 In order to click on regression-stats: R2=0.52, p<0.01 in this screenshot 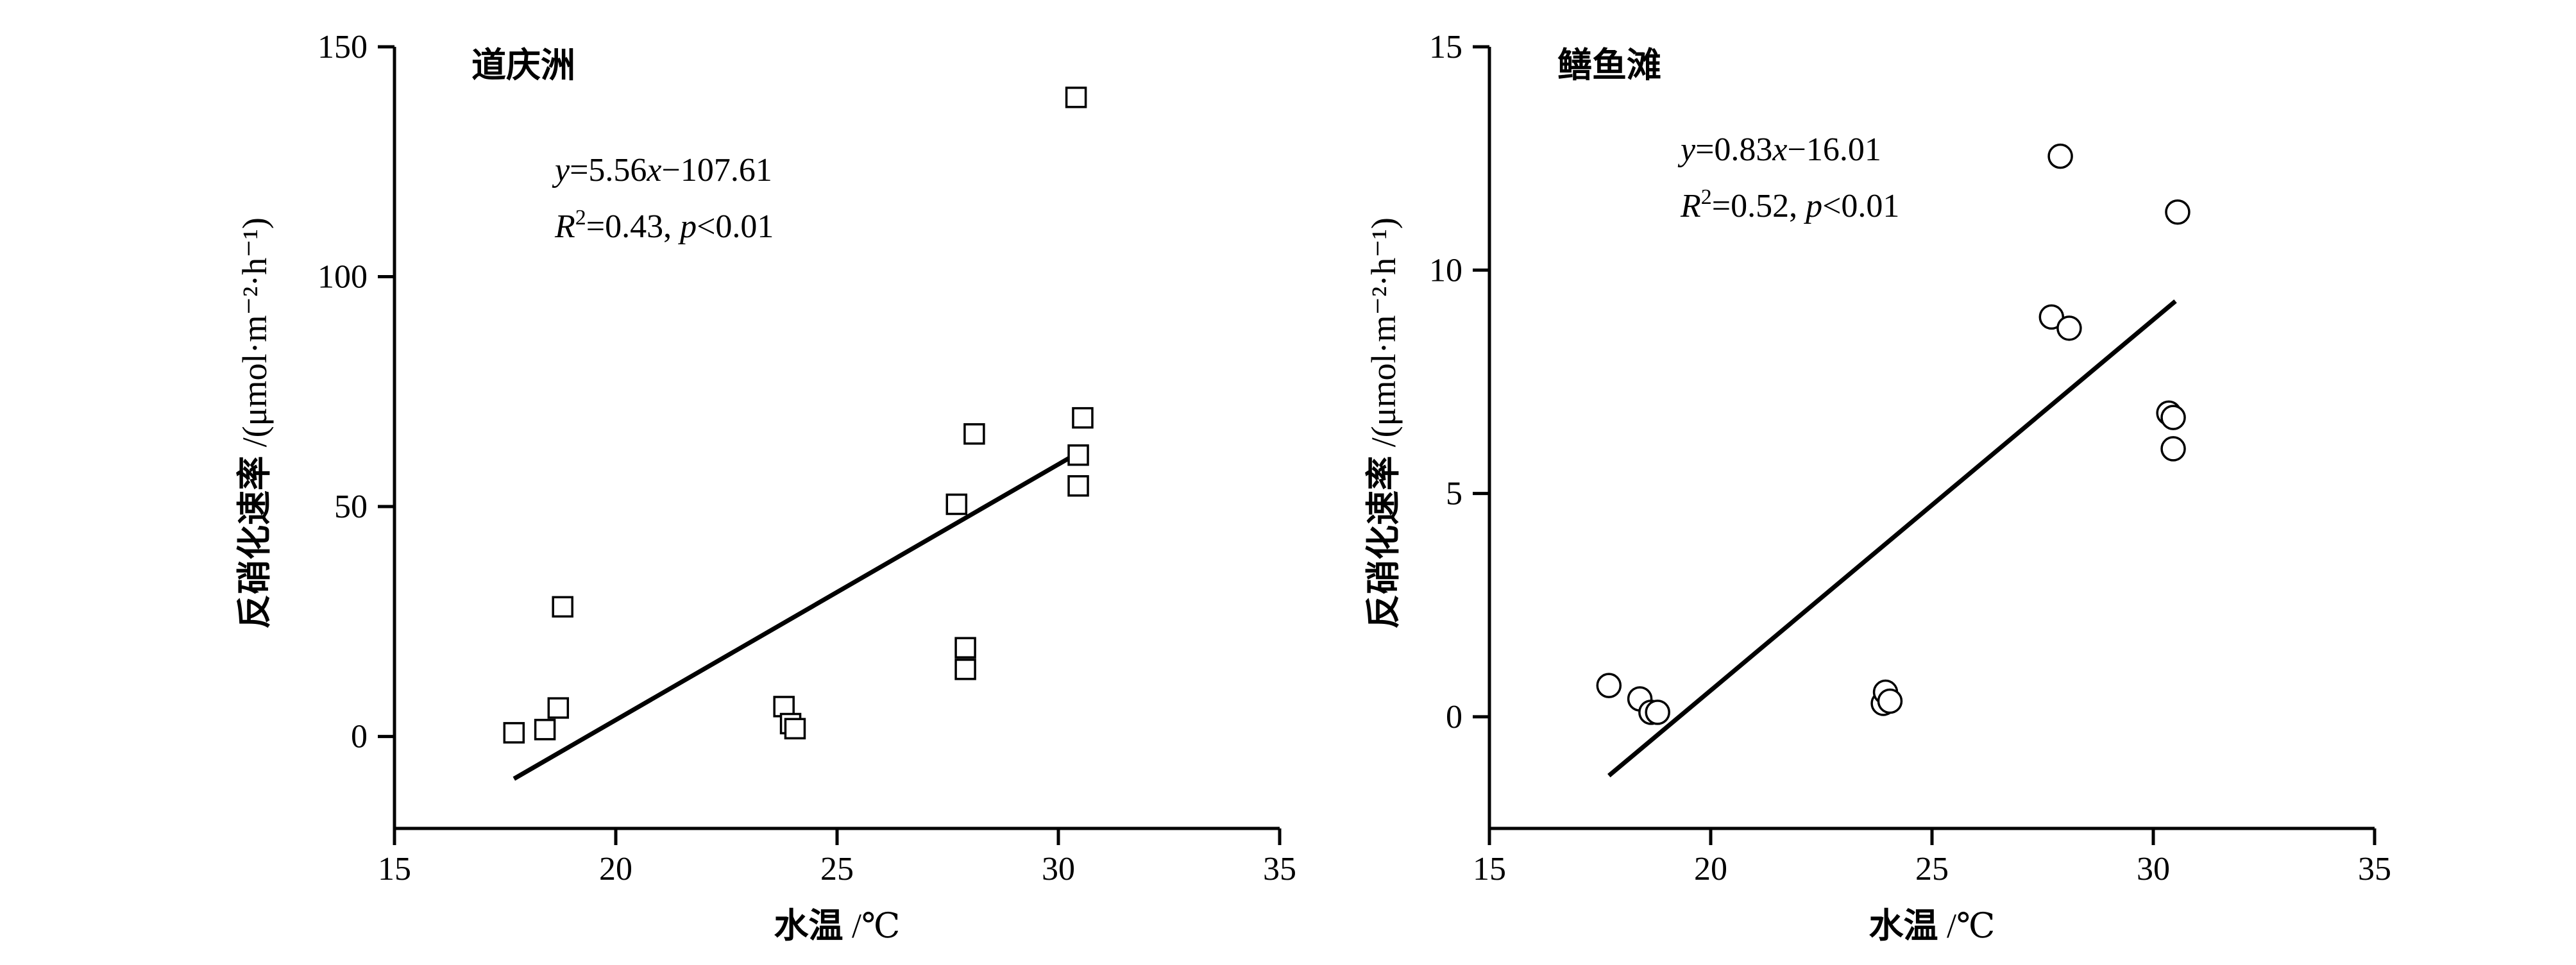, I will do `click(1789, 204)`.